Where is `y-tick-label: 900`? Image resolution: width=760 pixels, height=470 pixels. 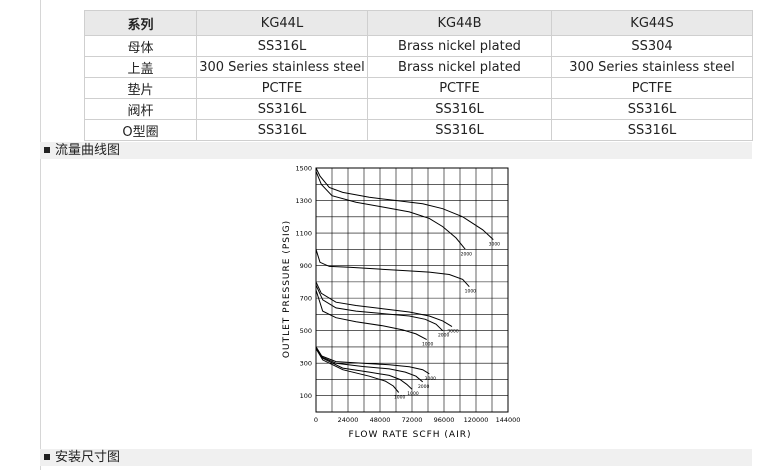 y-tick-label: 900 is located at coordinates (306, 266).